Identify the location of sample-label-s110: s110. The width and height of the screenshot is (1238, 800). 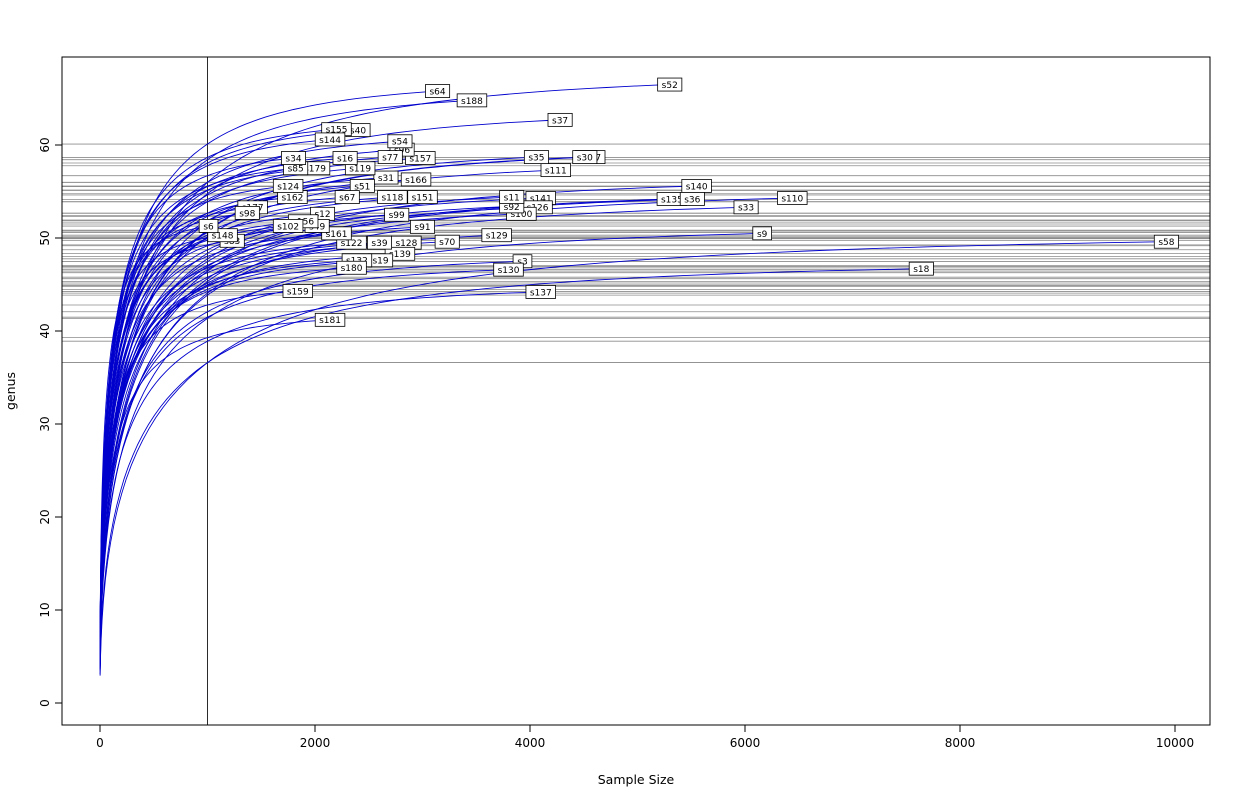
(792, 198).